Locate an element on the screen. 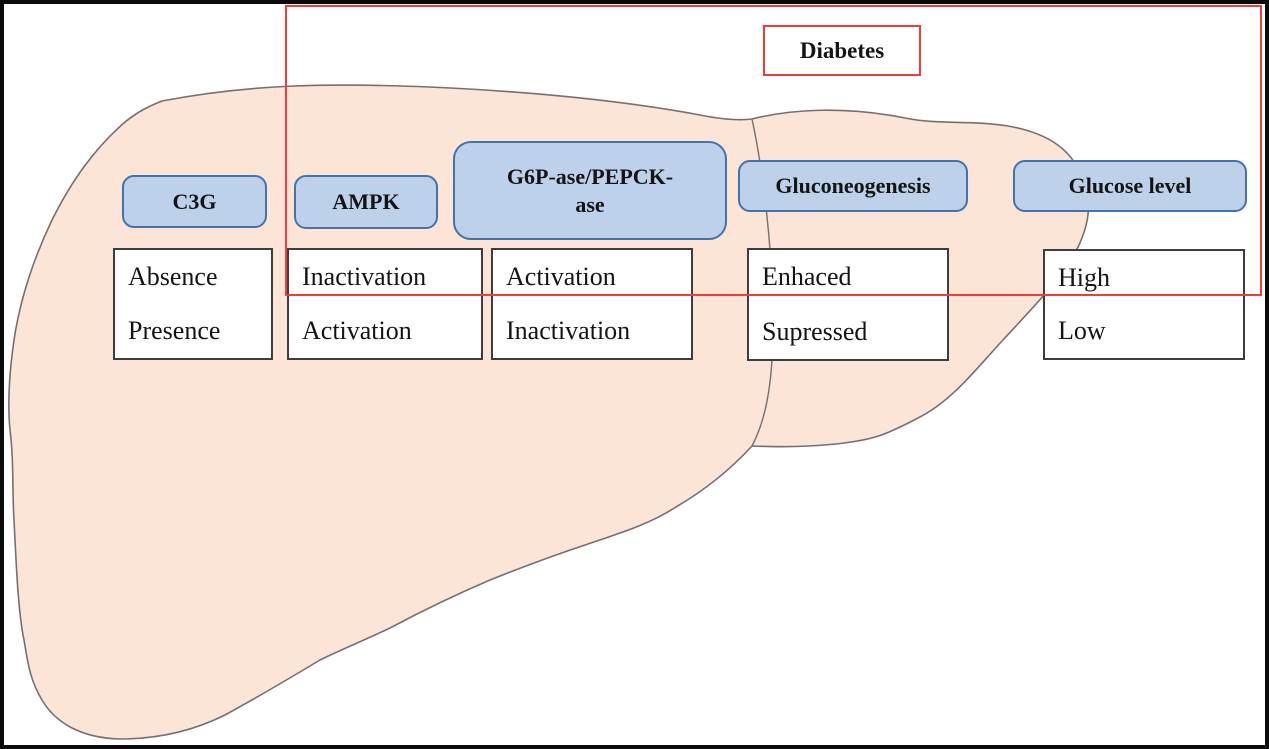  gluconeogenesis-button: Gluconeogenesis is located at coordinates (853, 186).